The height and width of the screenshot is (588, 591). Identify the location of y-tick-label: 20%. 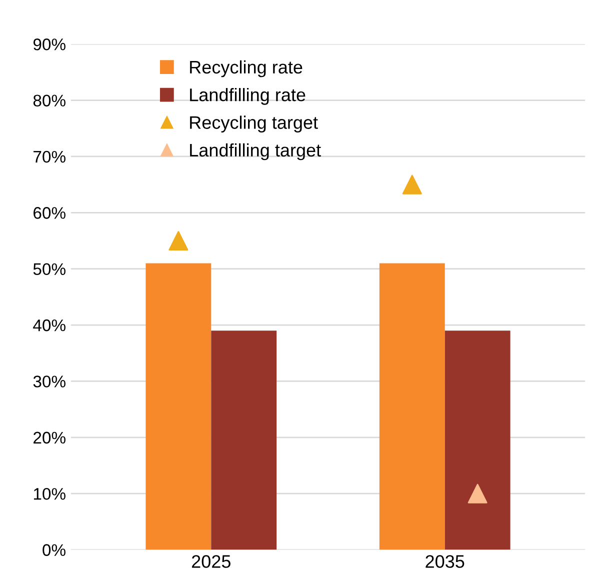
(50, 438).